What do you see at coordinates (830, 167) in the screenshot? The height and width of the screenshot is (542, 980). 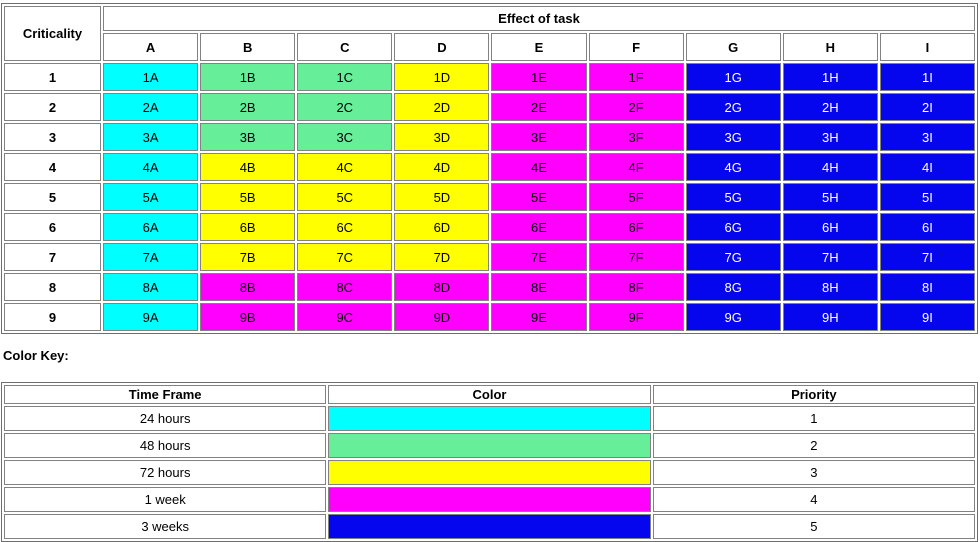 I see `matrix-cell-4H: 4H` at bounding box center [830, 167].